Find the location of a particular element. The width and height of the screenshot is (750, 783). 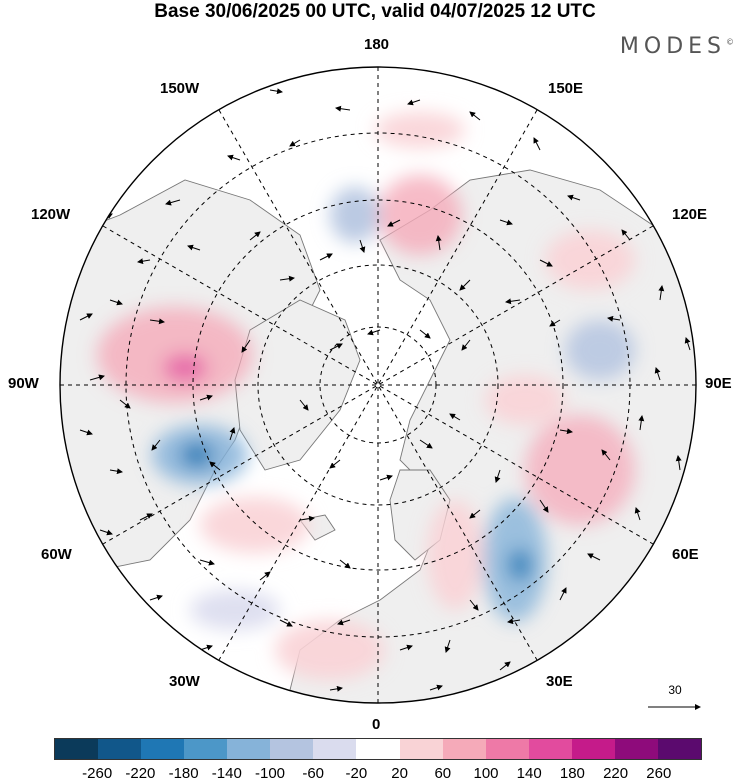

brand-text: MODES is located at coordinates (672, 46).